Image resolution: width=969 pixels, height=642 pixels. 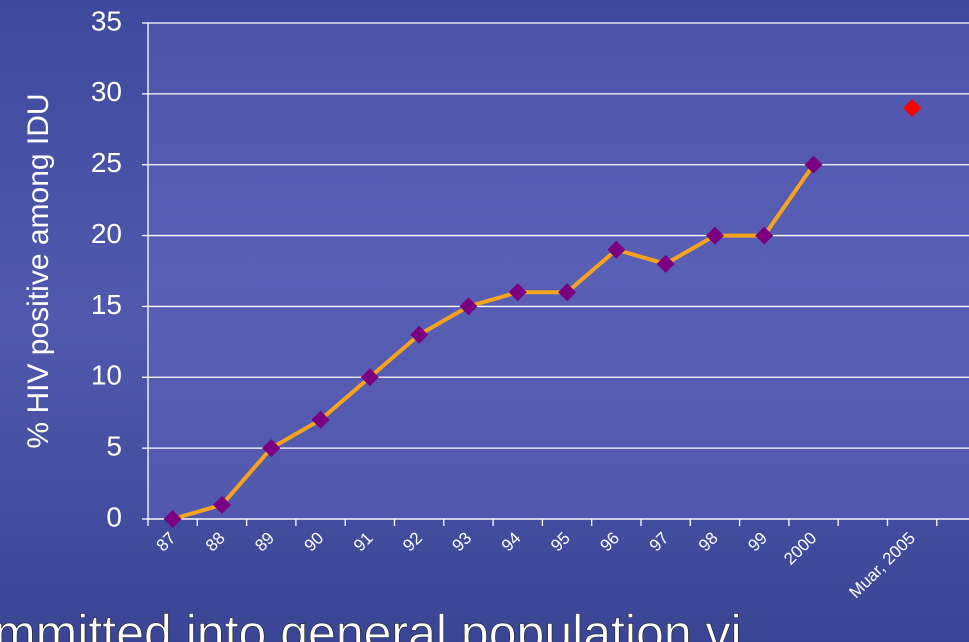 What do you see at coordinates (106, 375) in the screenshot?
I see `y-tick-label: 10` at bounding box center [106, 375].